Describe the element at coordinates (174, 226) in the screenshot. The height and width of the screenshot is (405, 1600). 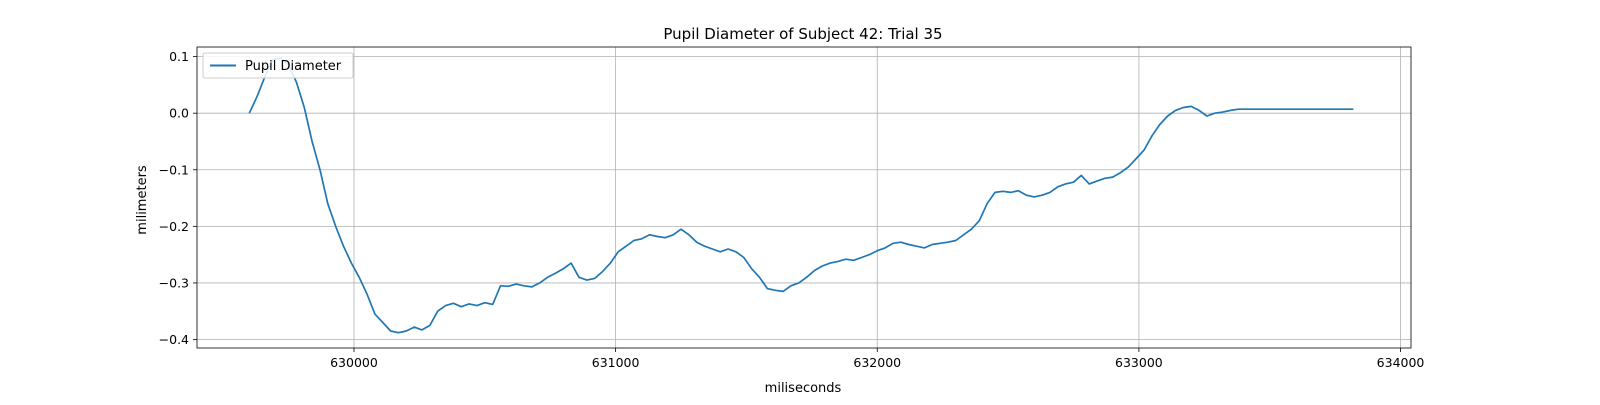
I see `y-tick-label: −0.2` at that location.